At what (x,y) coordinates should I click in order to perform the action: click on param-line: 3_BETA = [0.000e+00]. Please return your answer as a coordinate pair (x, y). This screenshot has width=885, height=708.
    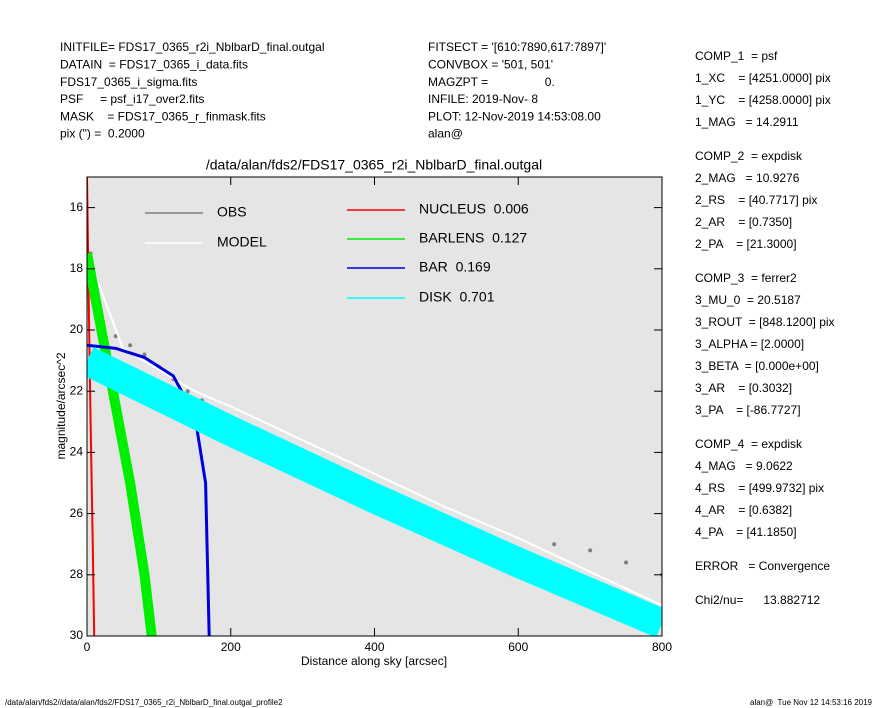
    Looking at the image, I should click on (757, 366).